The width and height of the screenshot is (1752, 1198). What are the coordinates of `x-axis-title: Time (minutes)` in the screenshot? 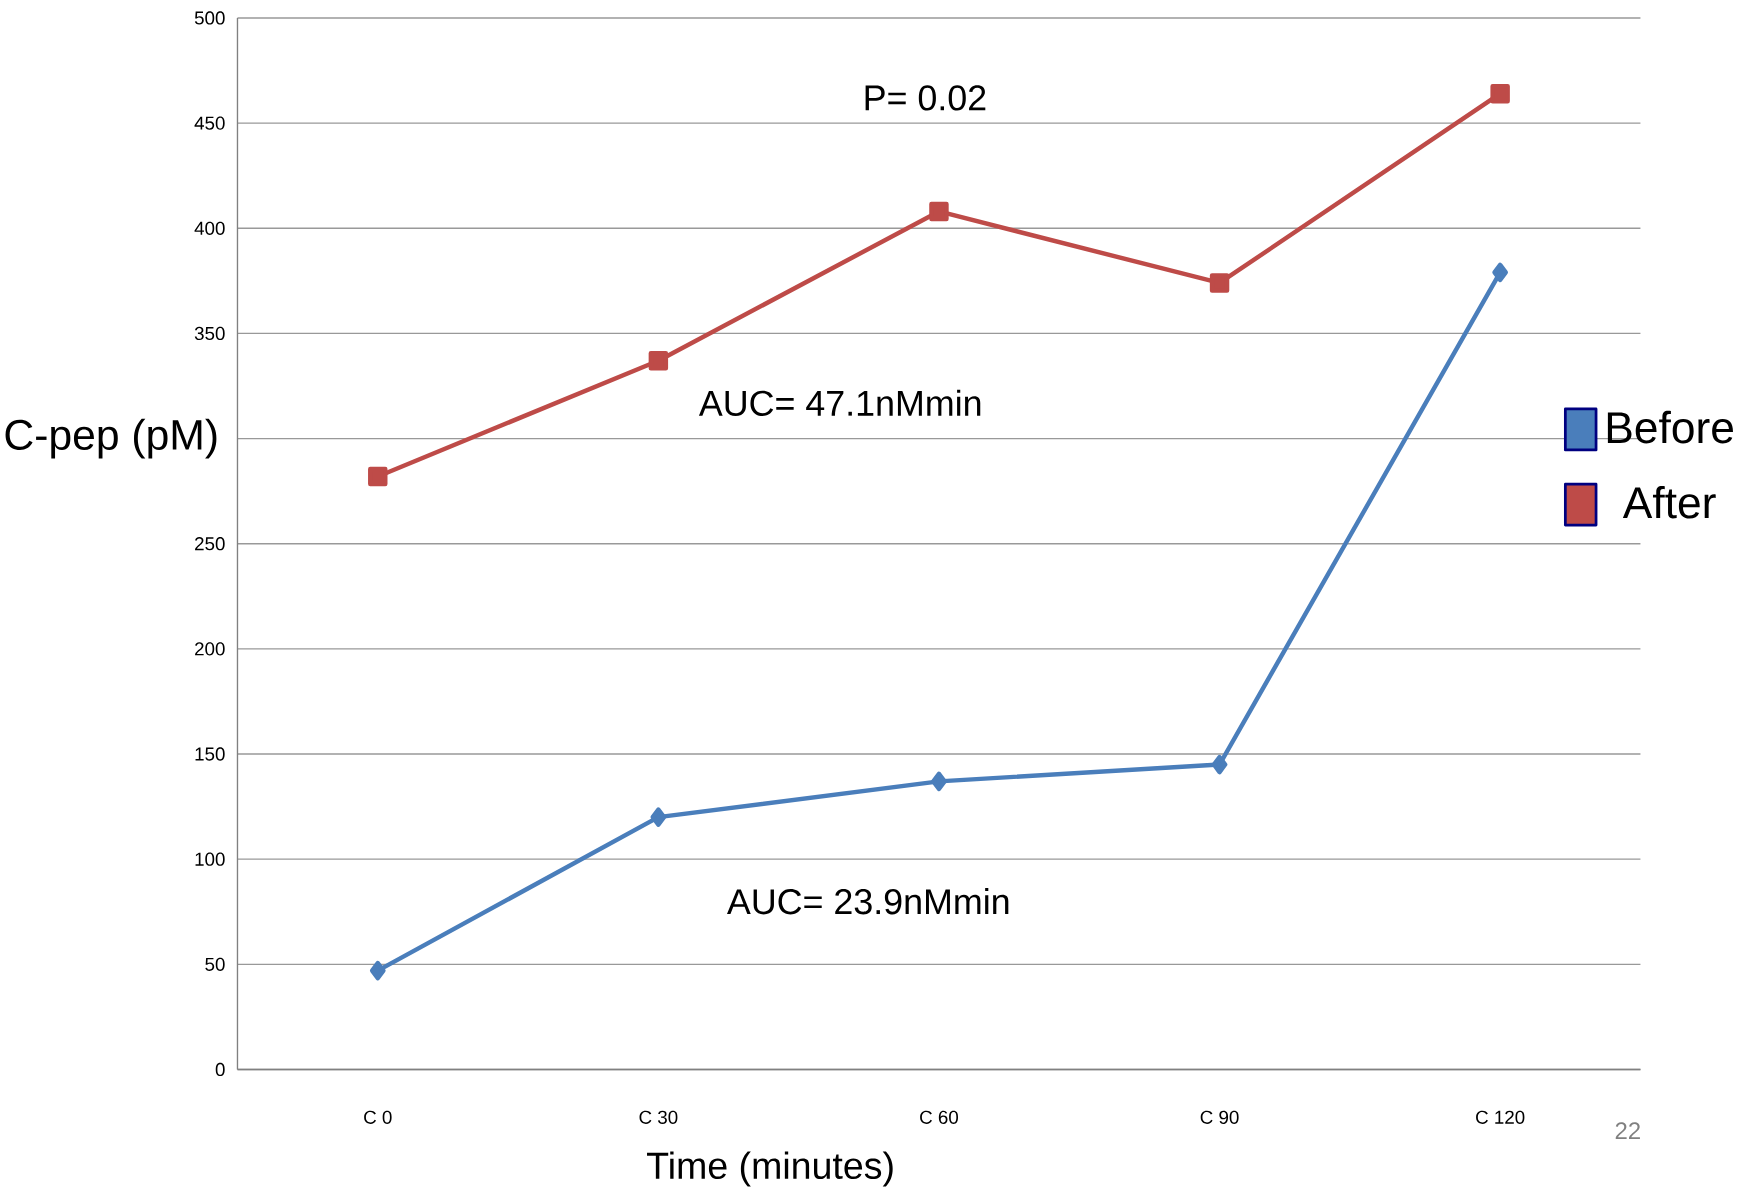 It's located at (770, 1169).